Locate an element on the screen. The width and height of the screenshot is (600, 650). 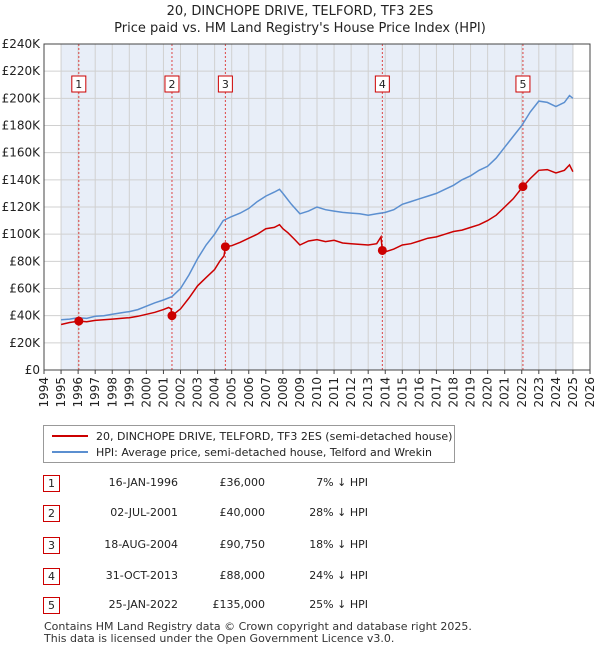
transaction-price: £40,000 is located at coordinates (242, 512).